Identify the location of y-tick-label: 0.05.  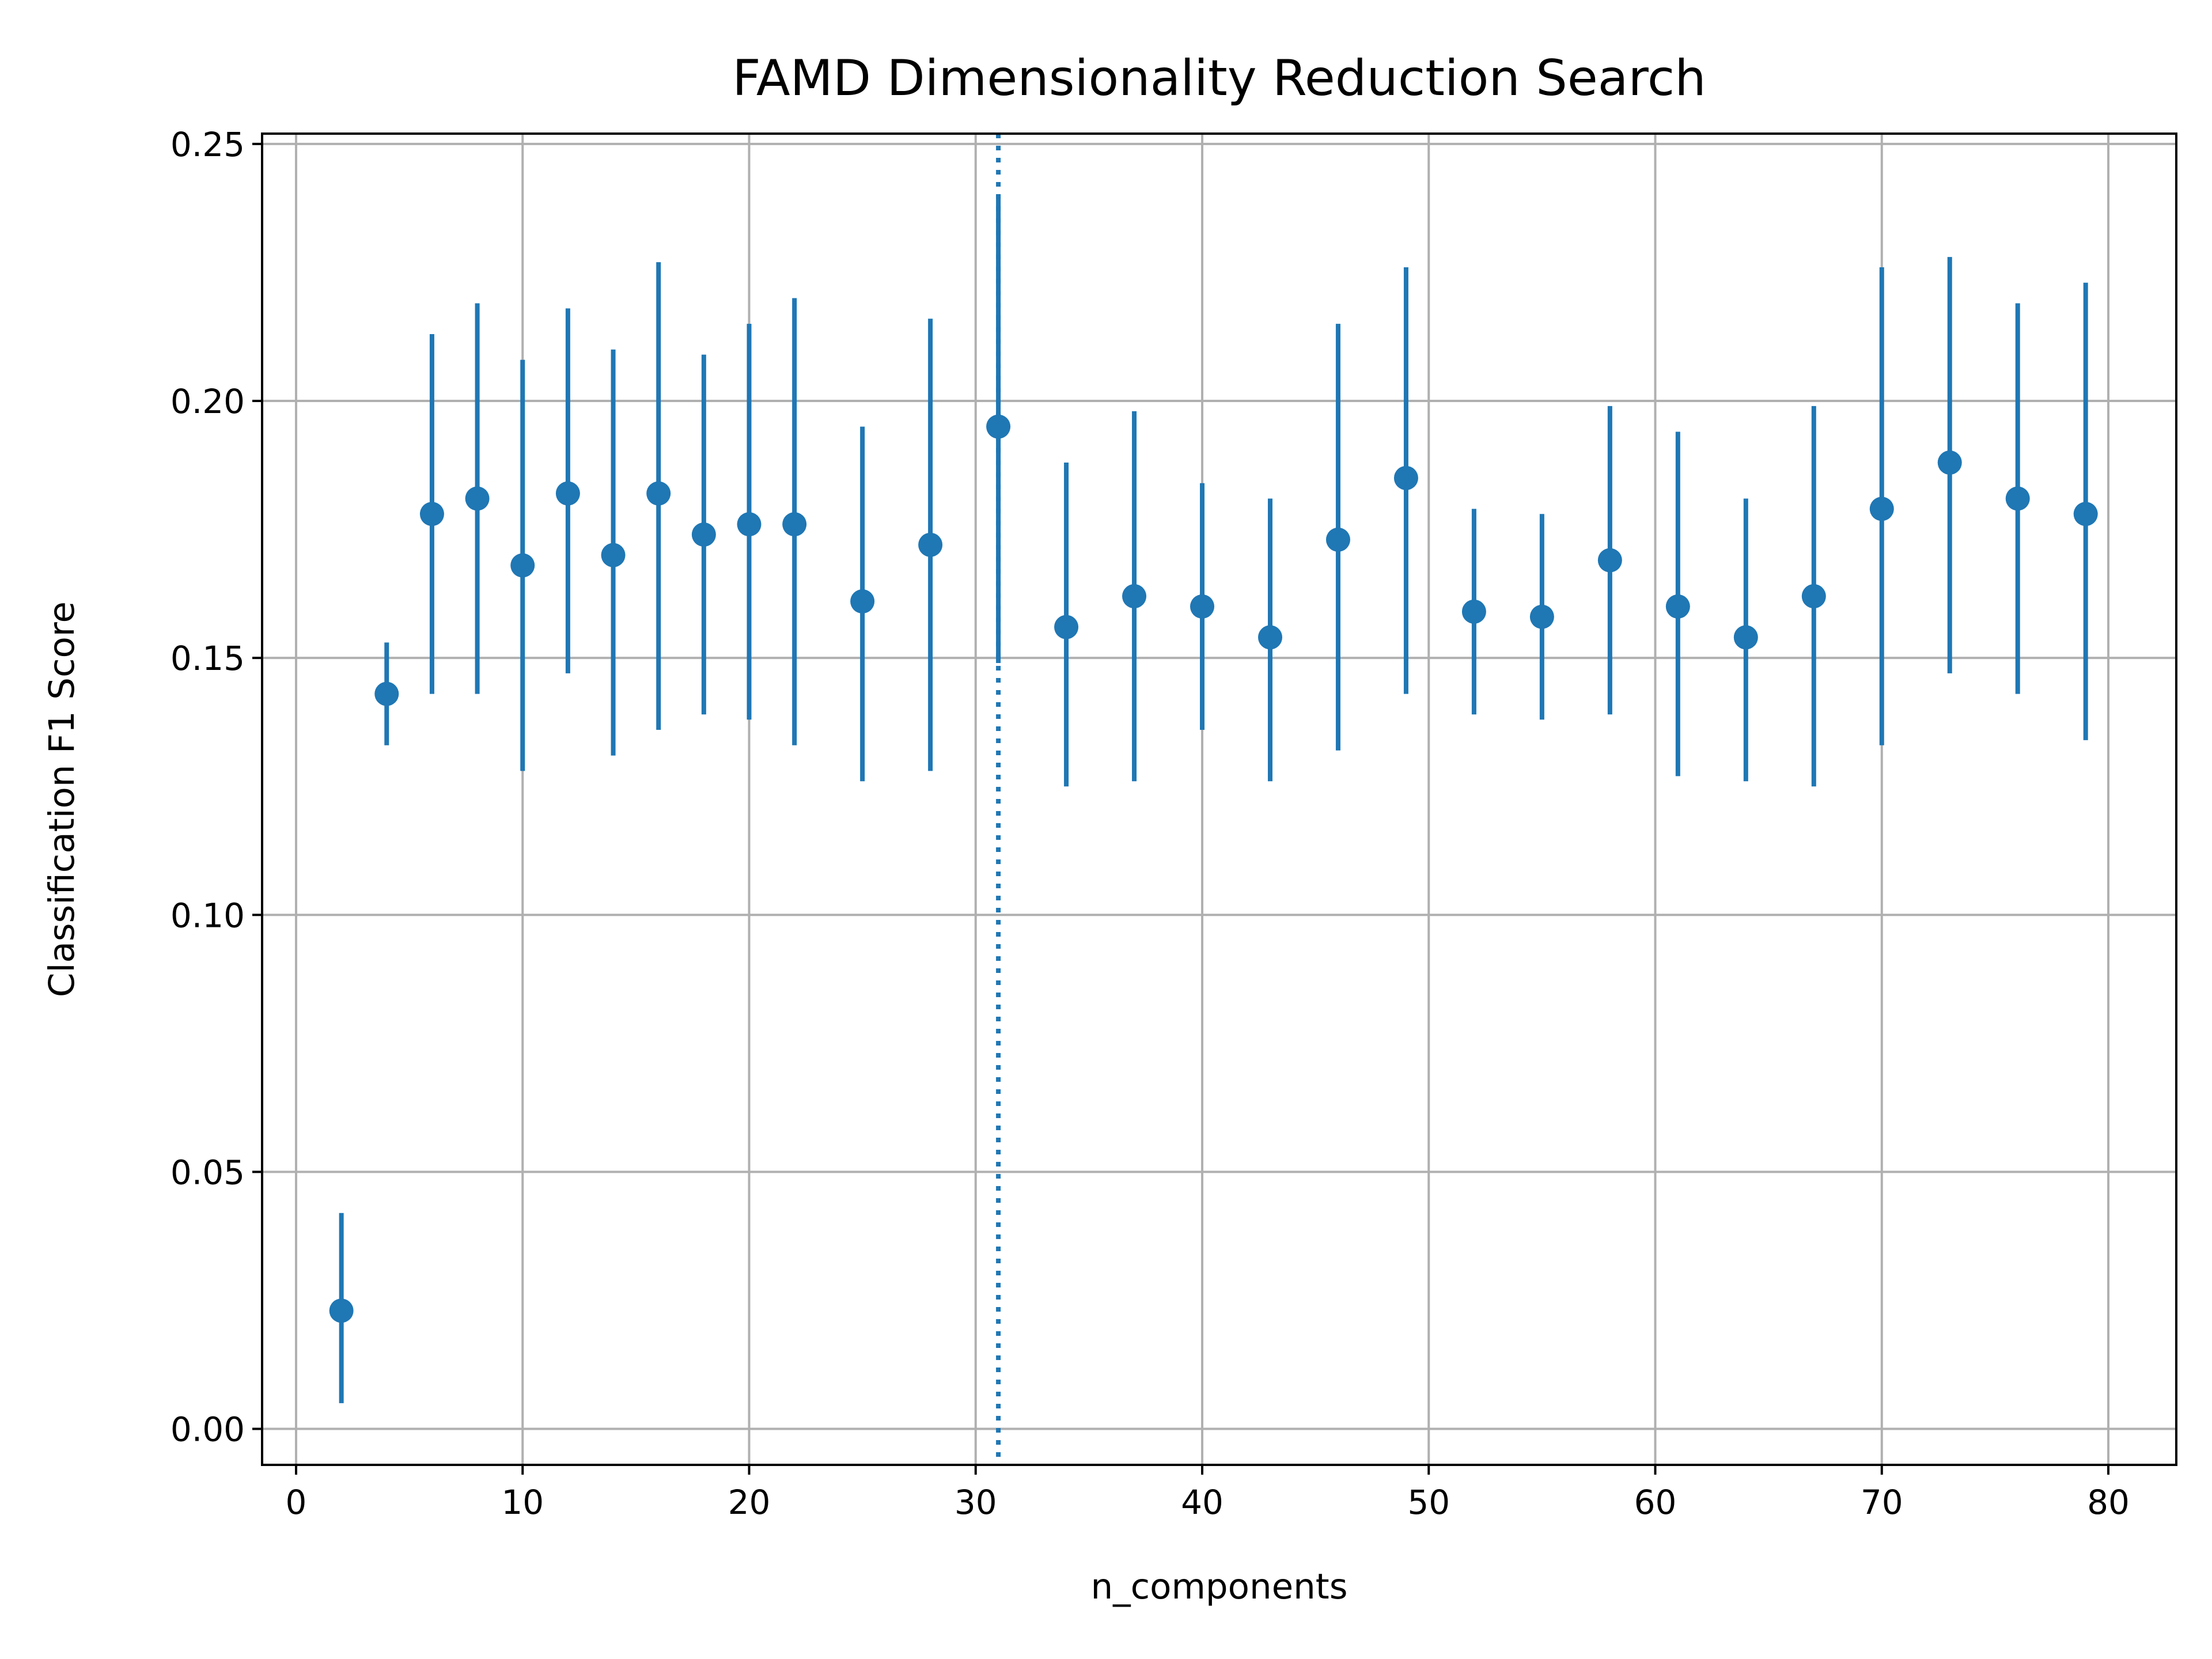
(208, 1172).